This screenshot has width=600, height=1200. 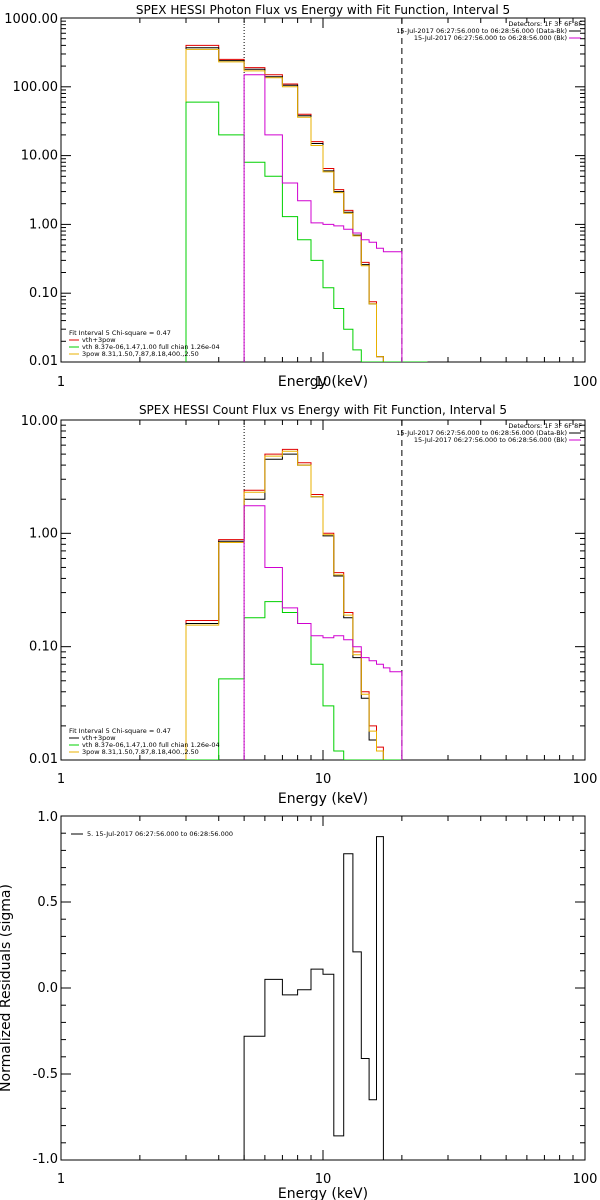 I want to click on y-tick-label: 1.0, so click(x=47, y=817).